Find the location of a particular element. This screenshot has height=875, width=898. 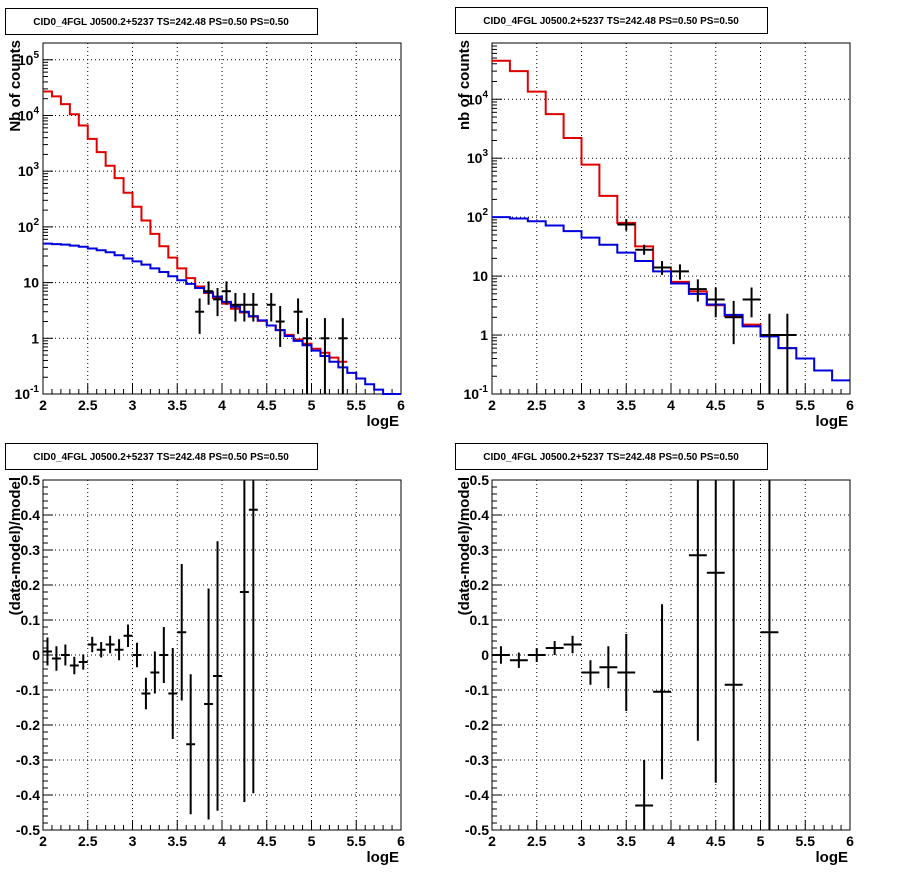

y-axis-label: Nb of counts is located at coordinates (15, 86).